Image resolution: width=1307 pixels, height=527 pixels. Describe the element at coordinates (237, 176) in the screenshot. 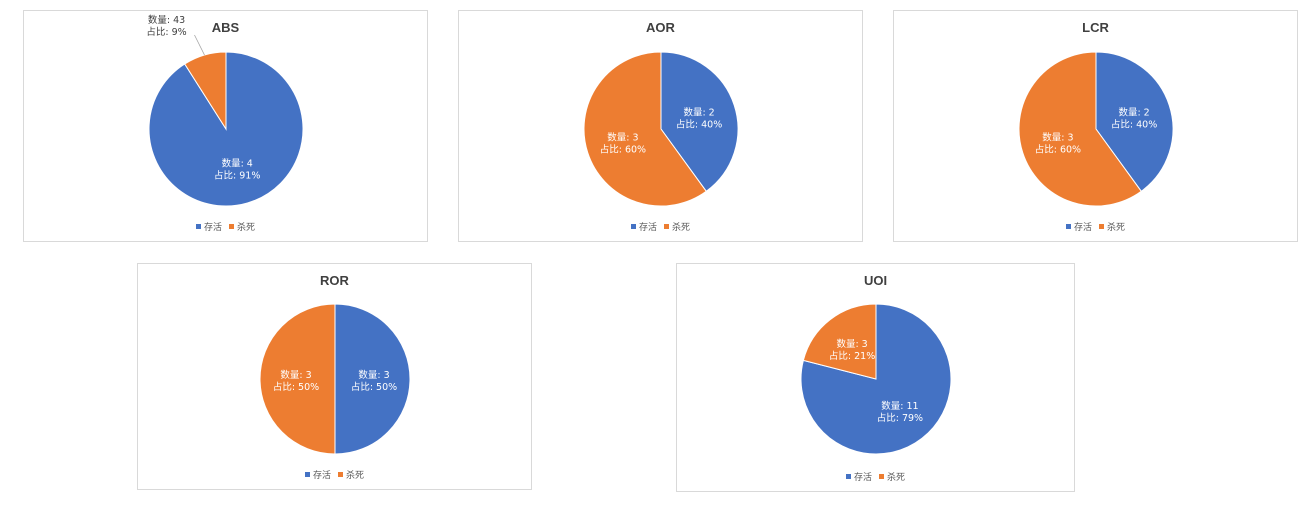

I see `data-label-share: 占比: 91%` at that location.